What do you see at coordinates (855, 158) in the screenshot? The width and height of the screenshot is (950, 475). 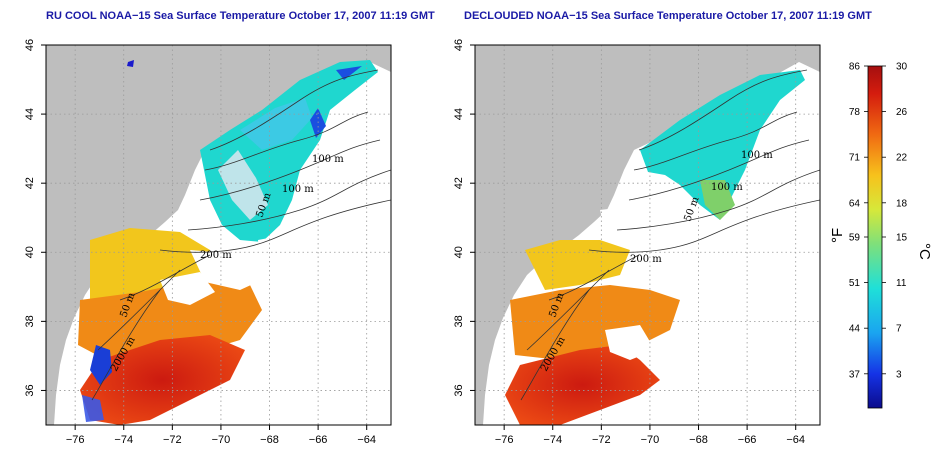 I see `fahrenheit-tick-label: 71` at bounding box center [855, 158].